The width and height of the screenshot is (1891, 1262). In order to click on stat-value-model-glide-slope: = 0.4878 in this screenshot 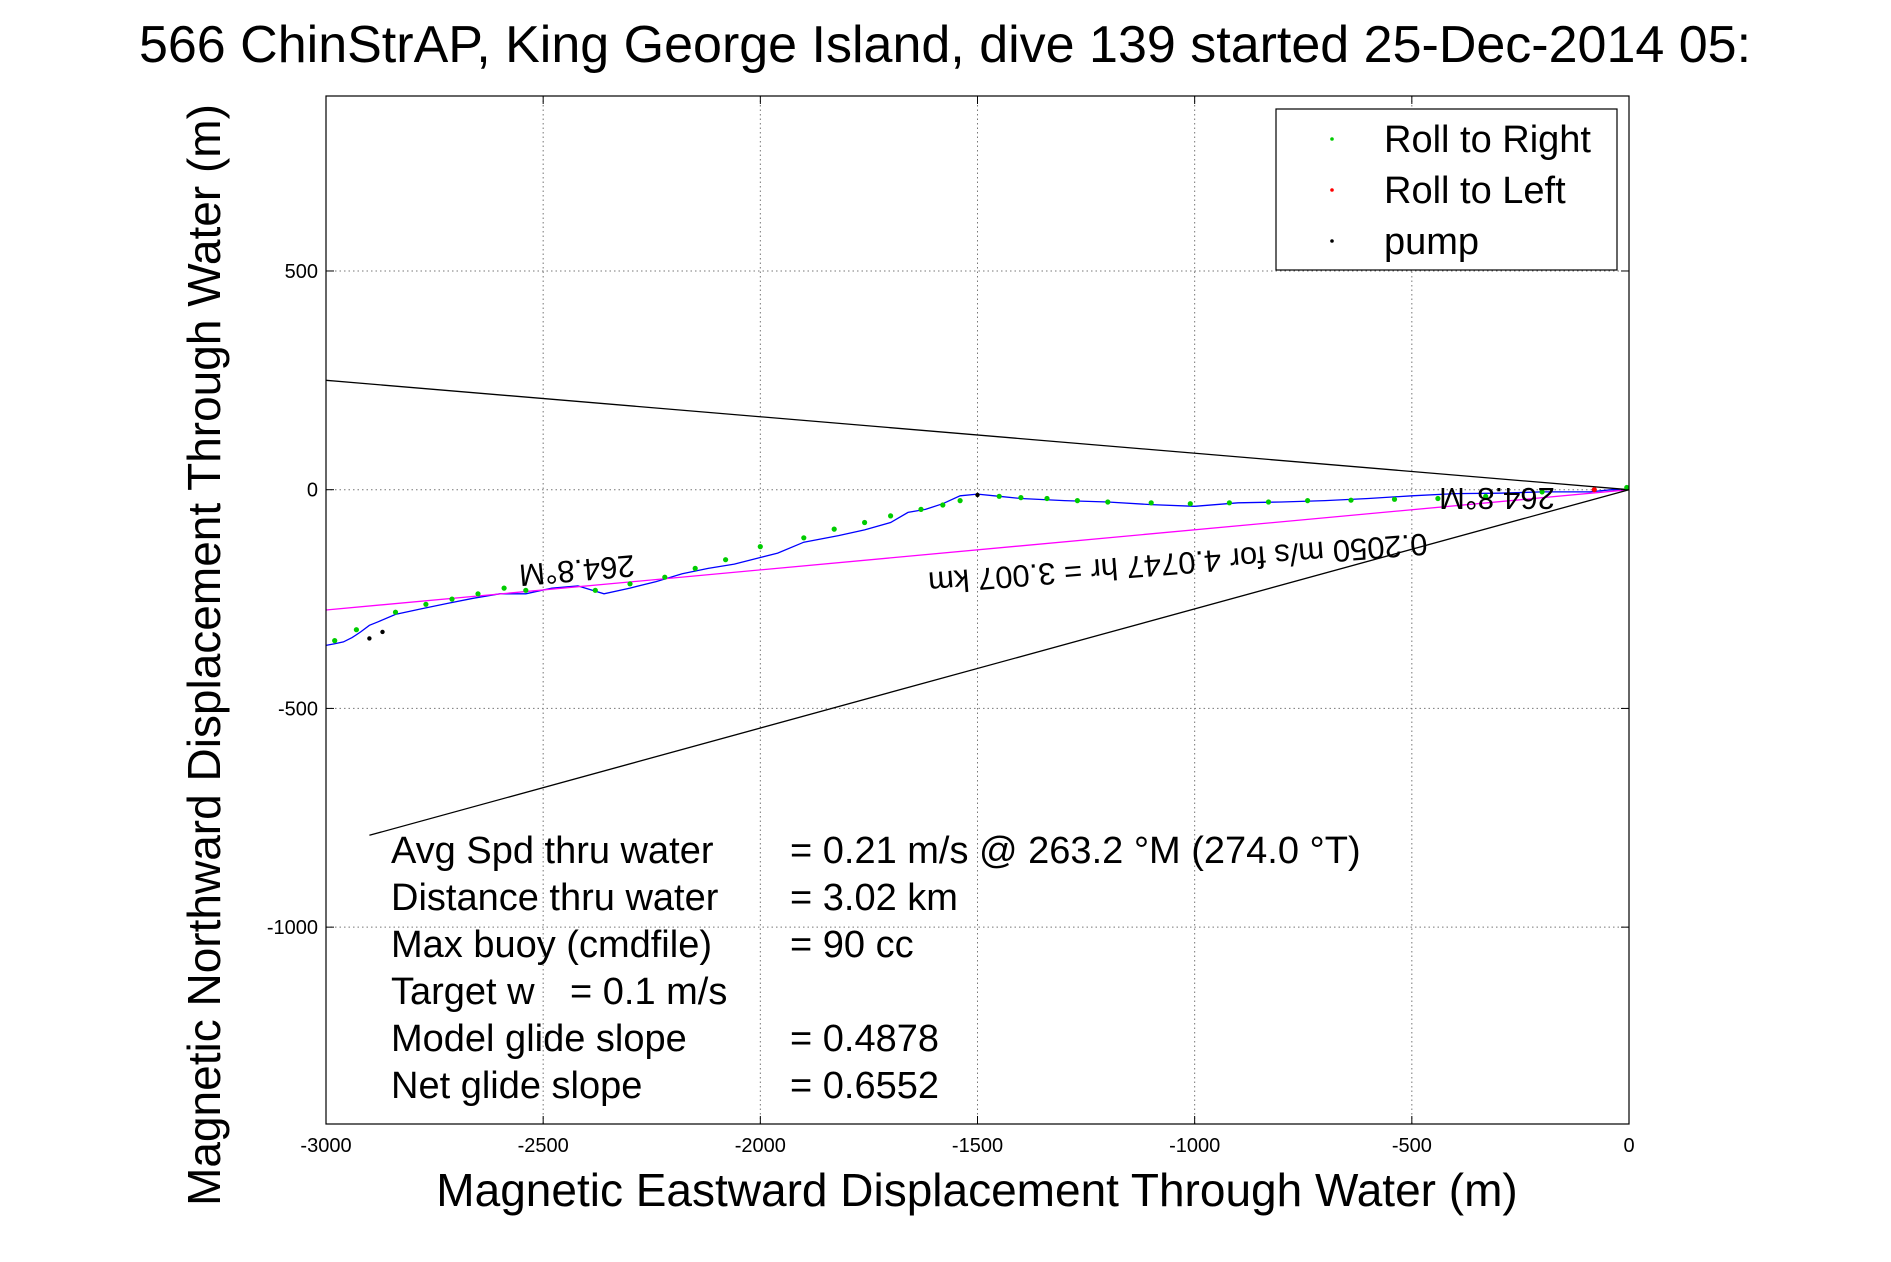, I will do `click(864, 1039)`.